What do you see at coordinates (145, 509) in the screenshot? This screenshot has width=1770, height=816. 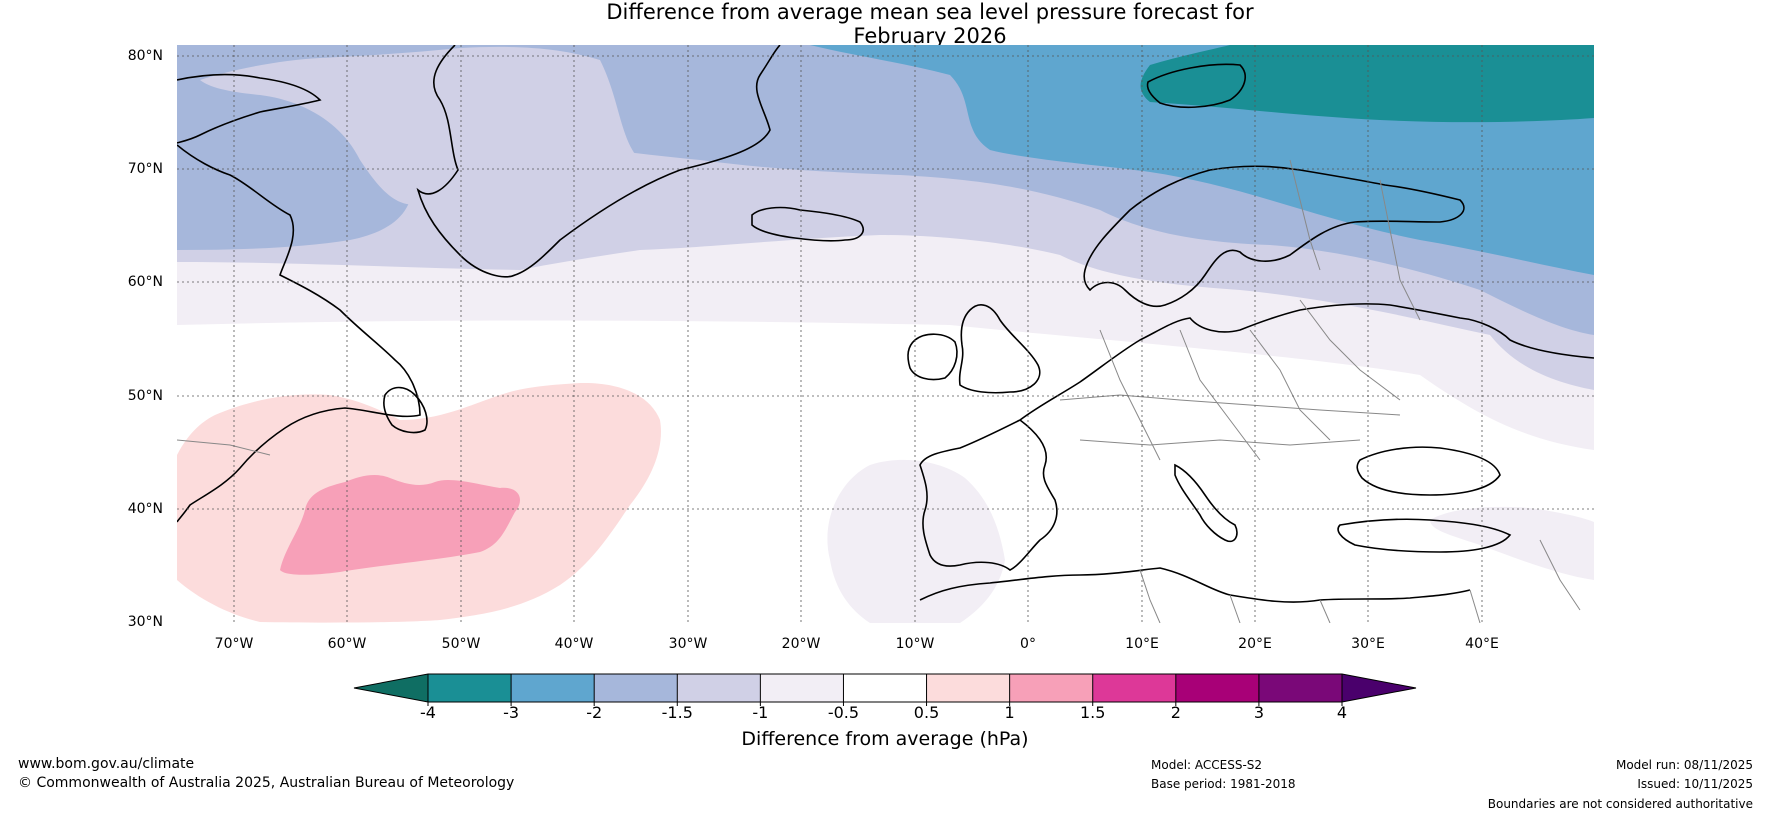 I see `lat-label-40n: 40°N` at bounding box center [145, 509].